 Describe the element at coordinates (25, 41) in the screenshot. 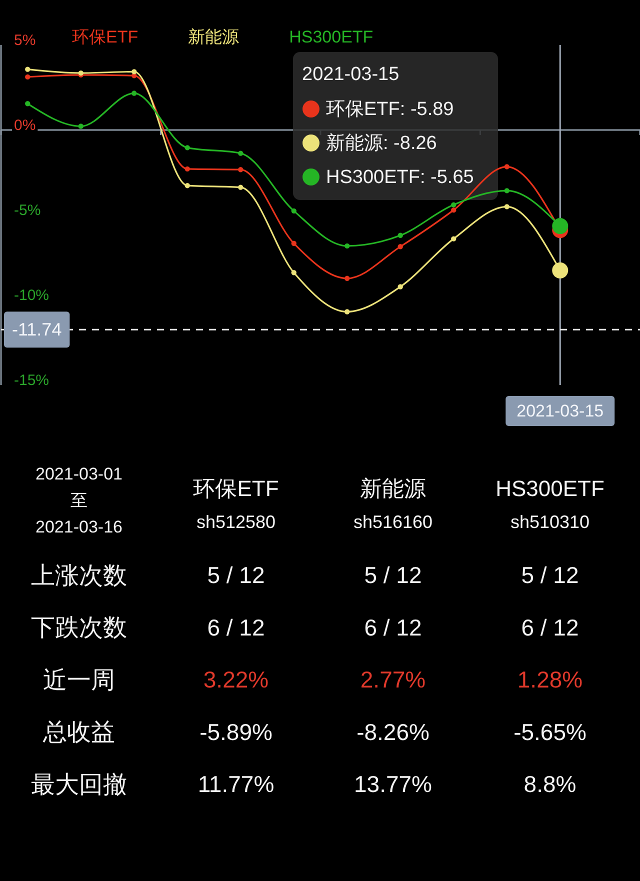

I see `y-tick-label: 5%` at that location.